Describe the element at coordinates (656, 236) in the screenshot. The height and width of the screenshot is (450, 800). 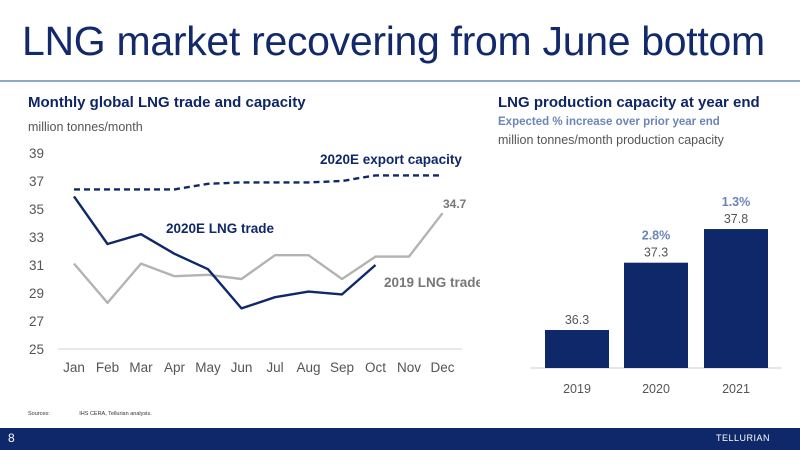
I see `bar-pct-label: 2.8%` at that location.